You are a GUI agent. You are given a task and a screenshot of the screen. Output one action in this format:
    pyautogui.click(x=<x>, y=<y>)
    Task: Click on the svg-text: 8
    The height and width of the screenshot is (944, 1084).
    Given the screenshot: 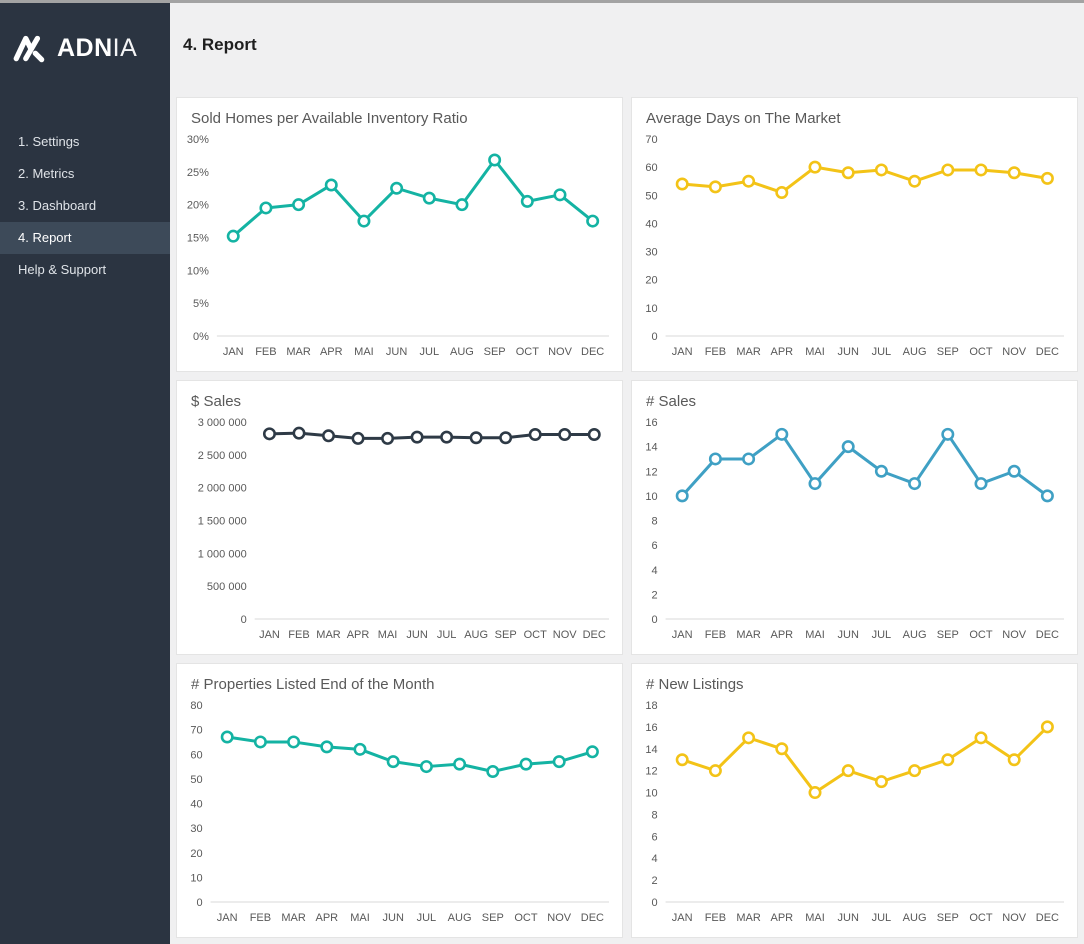 What is the action you would take?
    pyautogui.click(x=654, y=522)
    